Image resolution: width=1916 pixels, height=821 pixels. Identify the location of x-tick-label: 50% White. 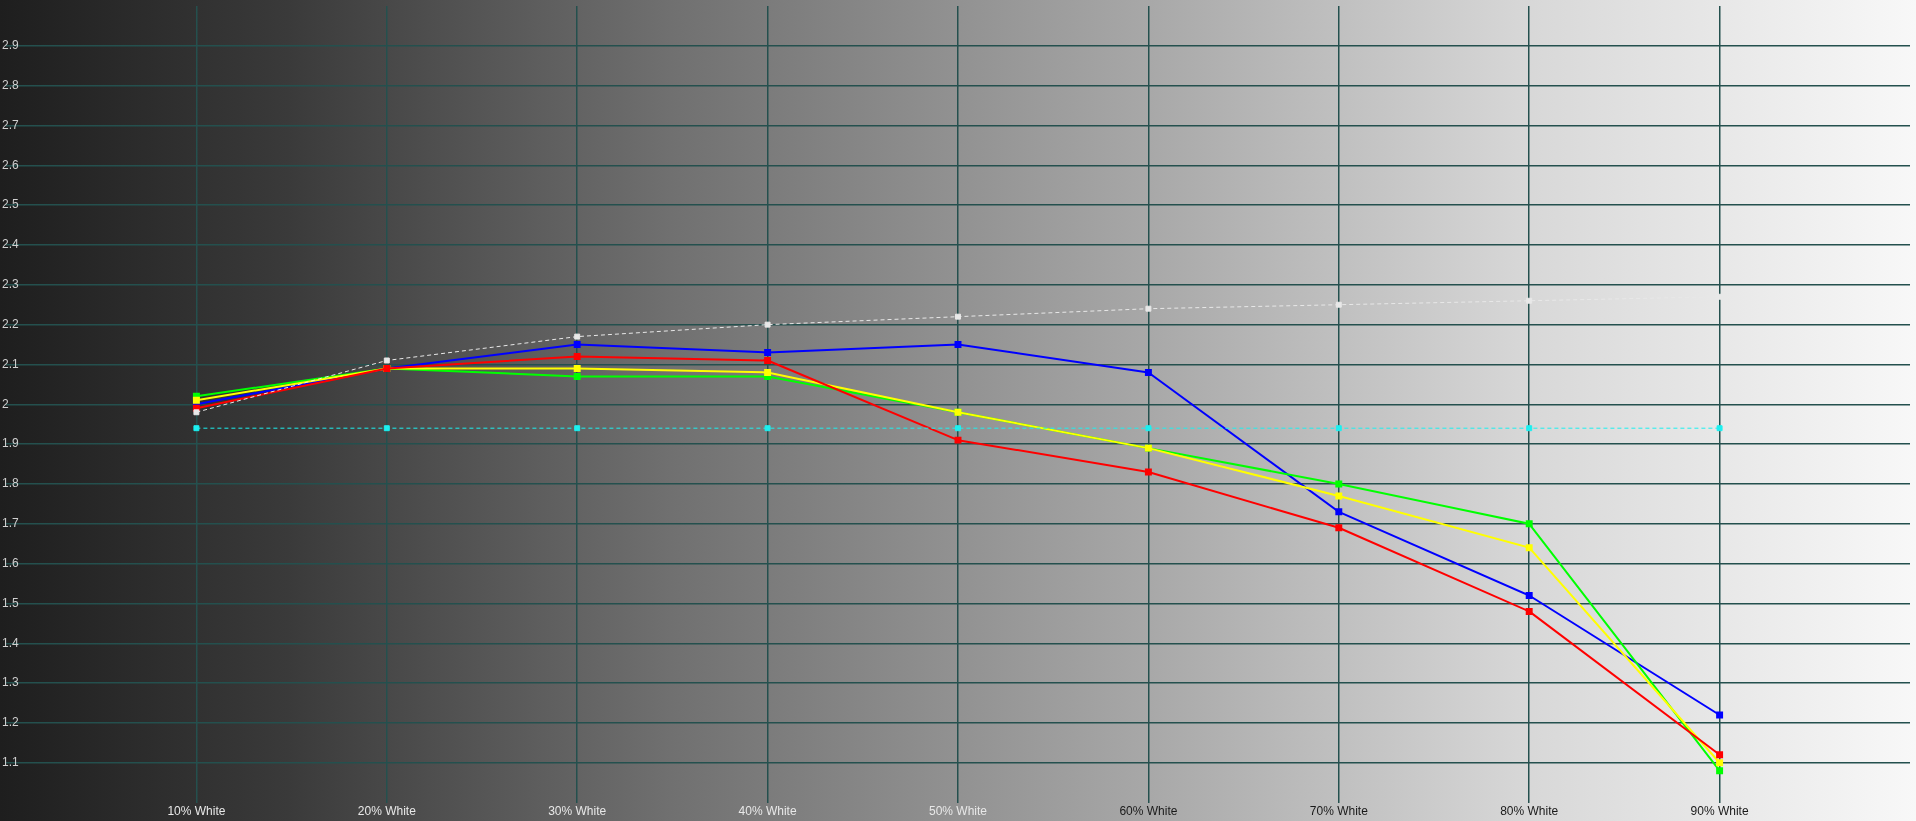
(958, 811).